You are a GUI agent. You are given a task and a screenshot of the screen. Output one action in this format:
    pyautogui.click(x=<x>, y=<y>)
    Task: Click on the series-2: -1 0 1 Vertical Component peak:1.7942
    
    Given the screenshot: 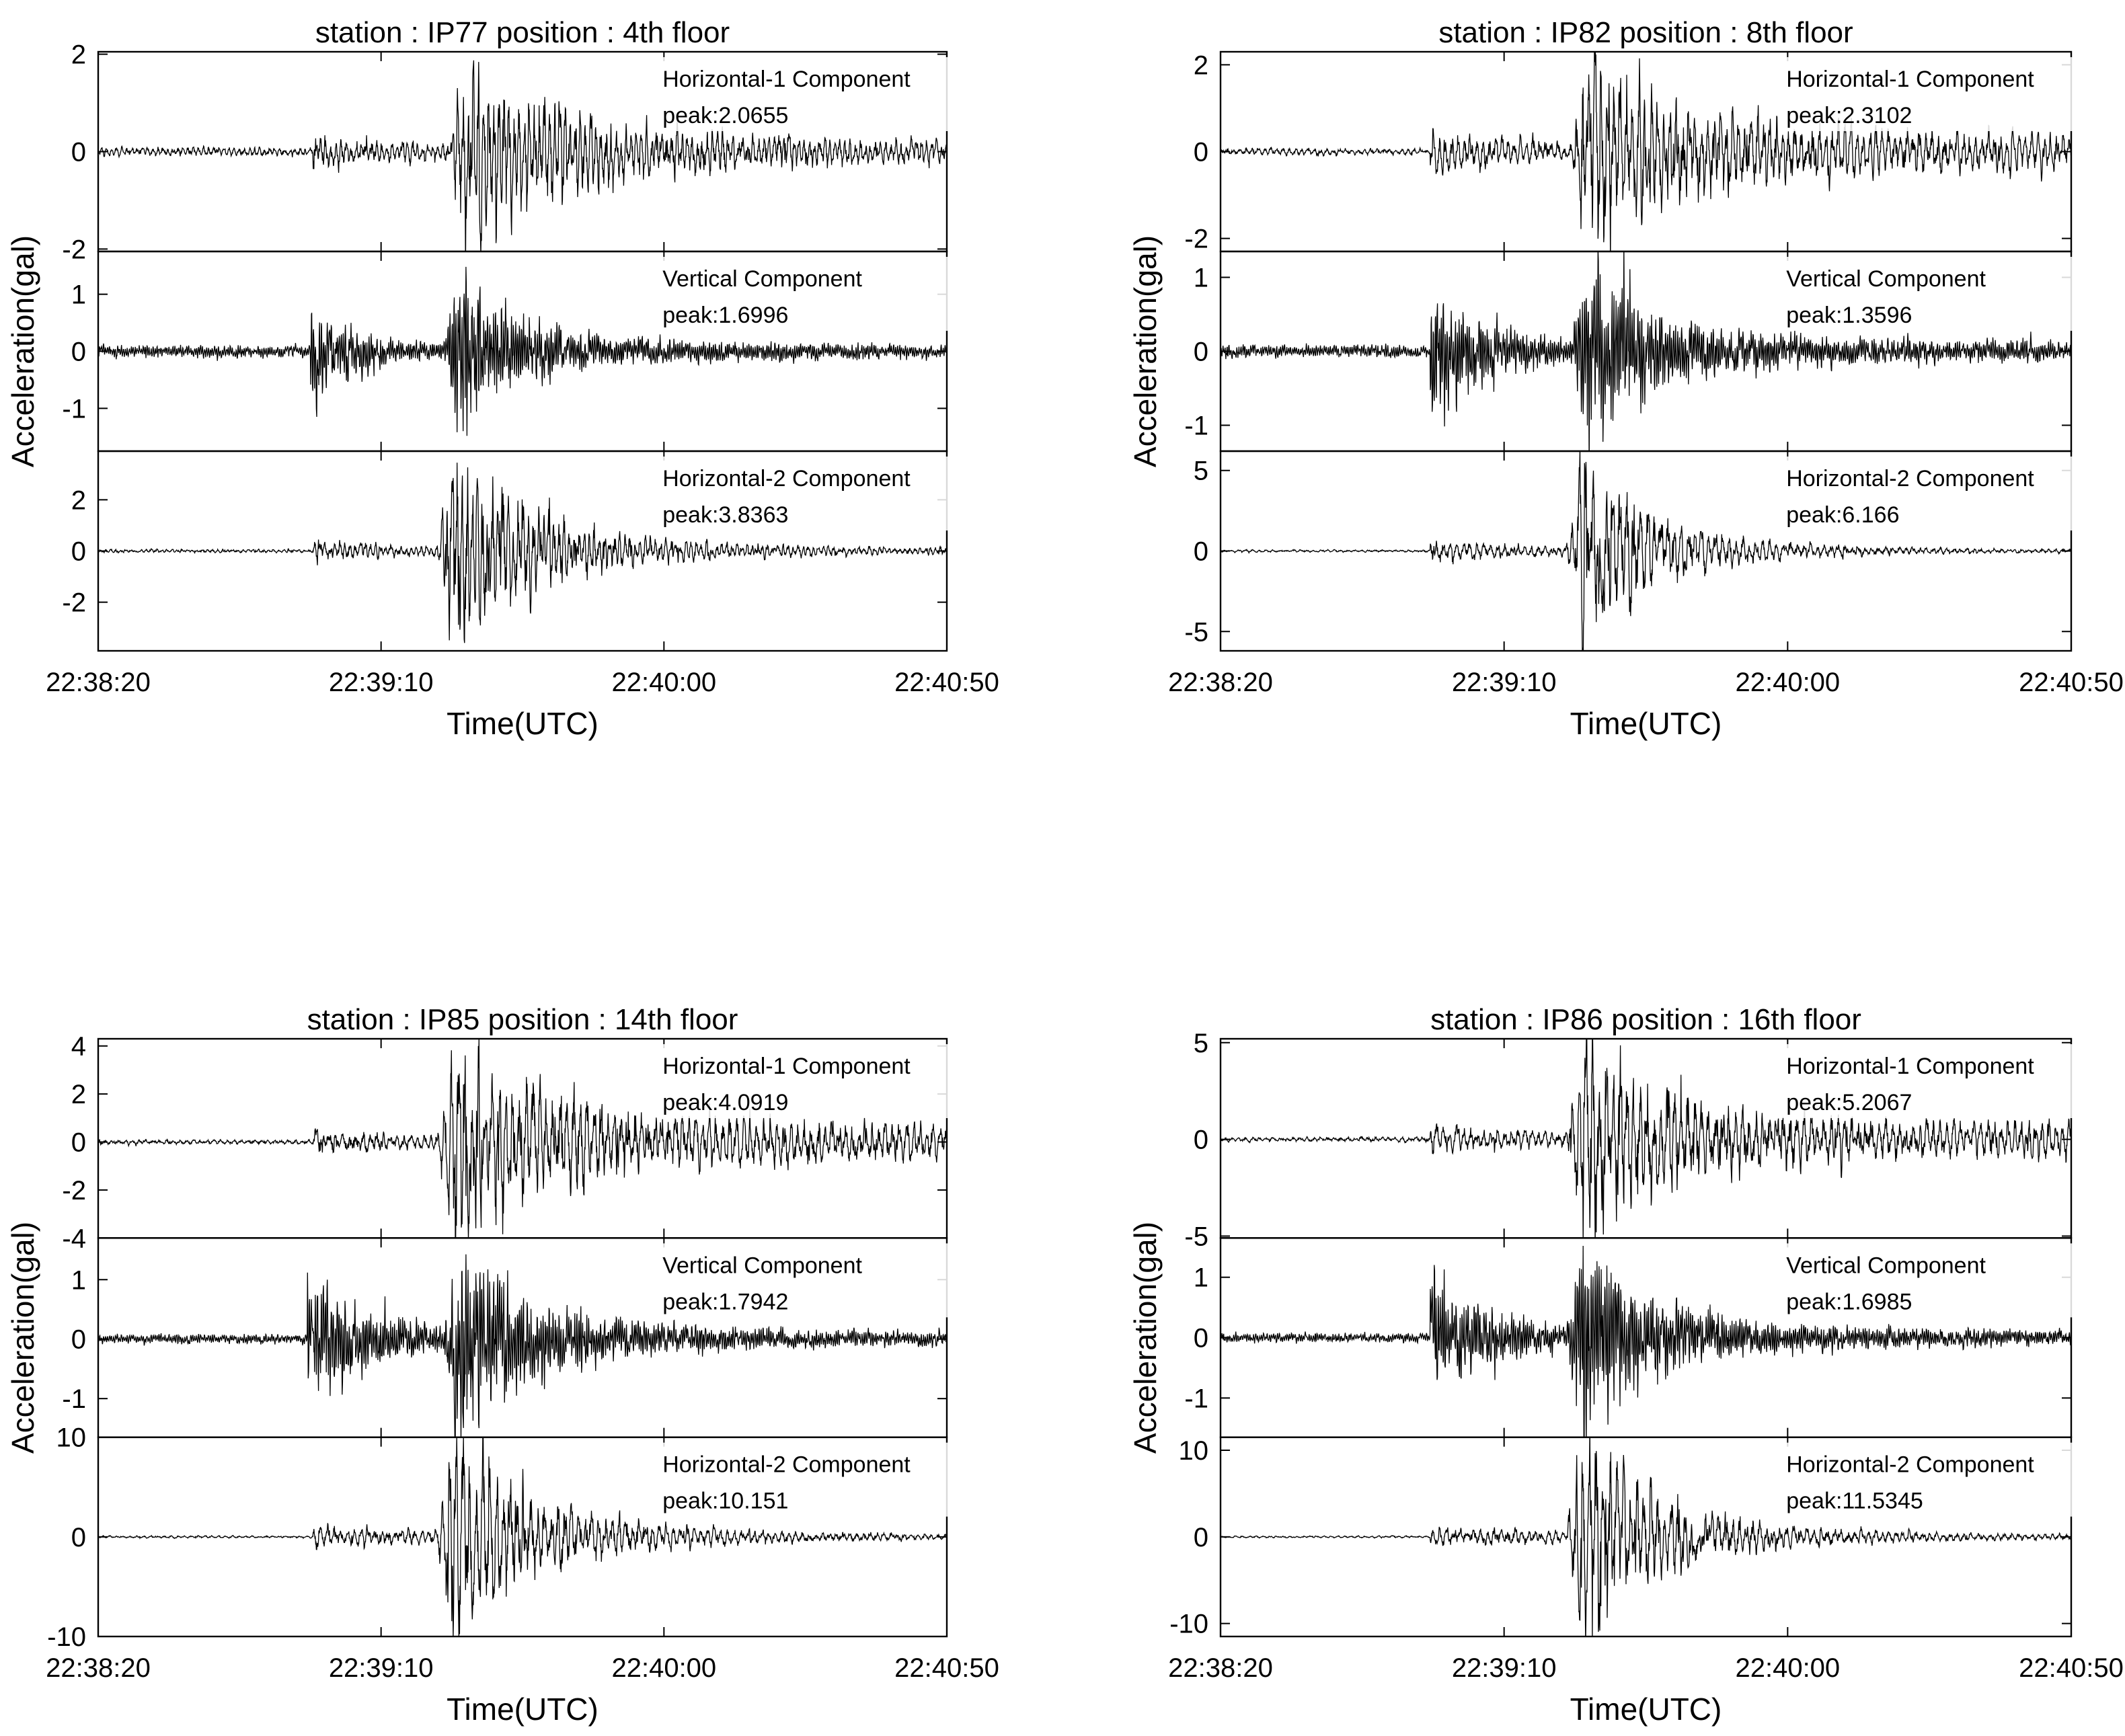 What is the action you would take?
    pyautogui.click(x=511, y=1337)
    